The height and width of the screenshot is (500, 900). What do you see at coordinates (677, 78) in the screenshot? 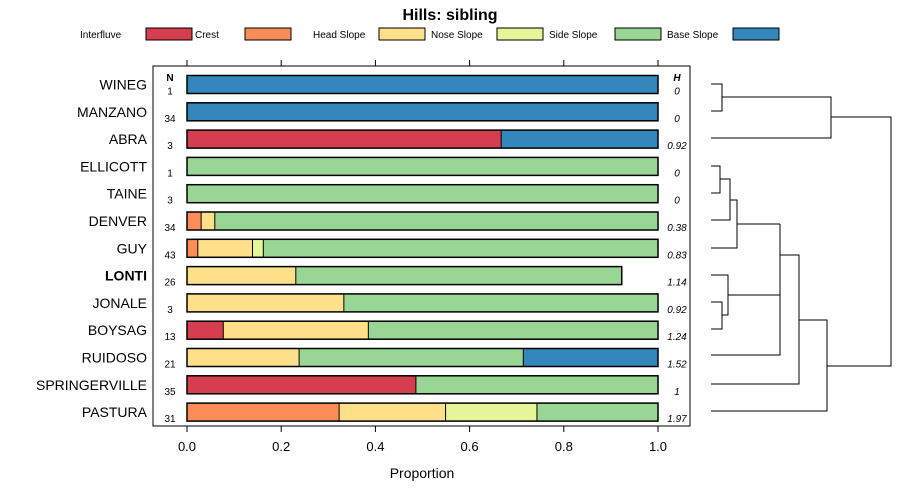
I see `h-column-header: H` at bounding box center [677, 78].